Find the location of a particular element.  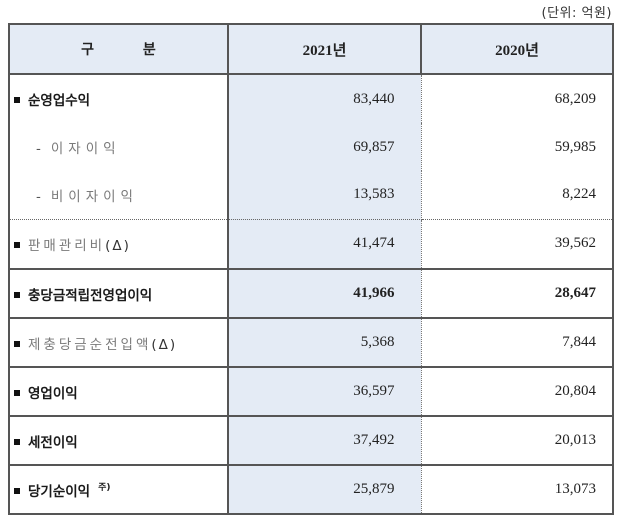

table-row: 당기순이익 주) 25,879 13,073 is located at coordinates (311, 490).